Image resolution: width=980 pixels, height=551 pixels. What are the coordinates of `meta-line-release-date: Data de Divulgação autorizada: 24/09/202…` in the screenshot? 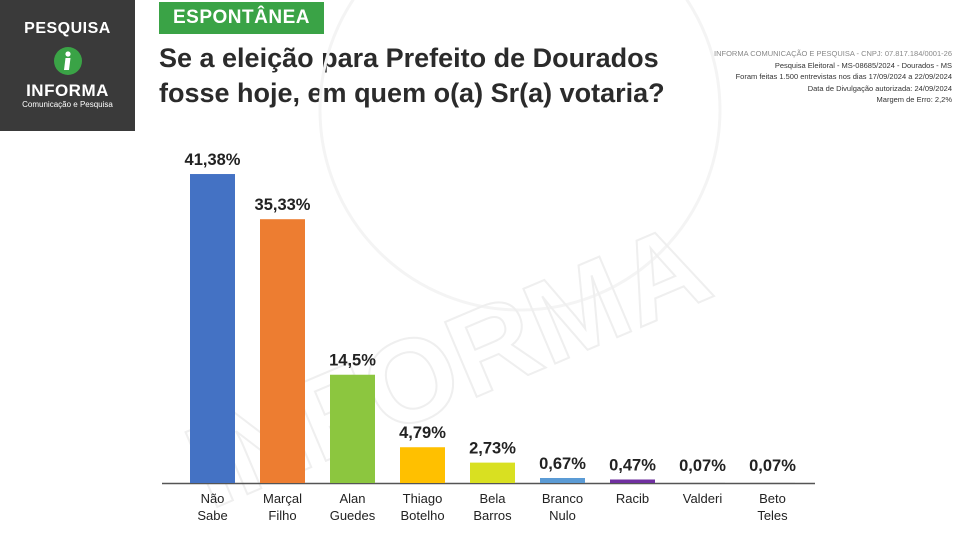 It's located at (879, 88).